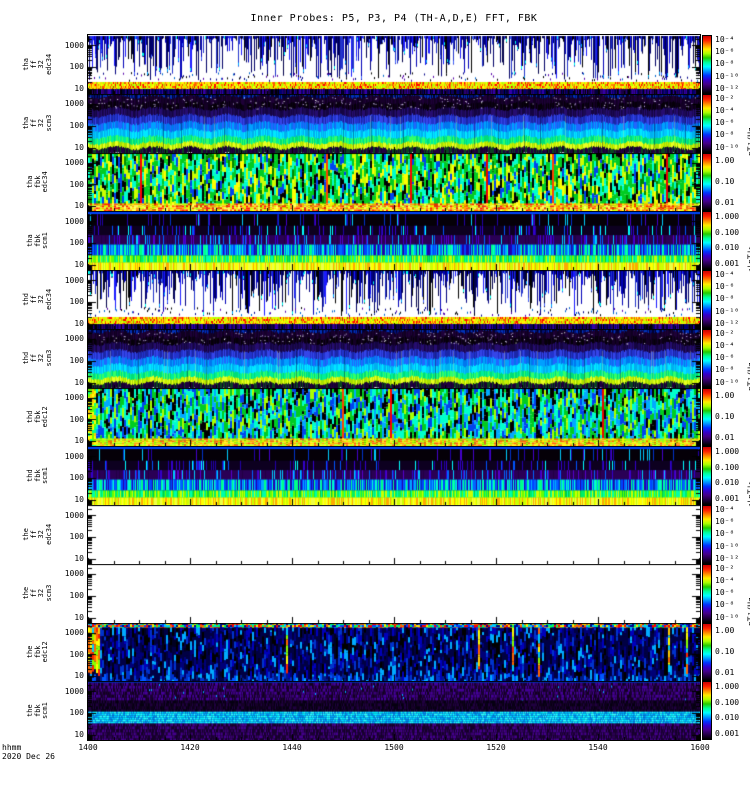 The width and height of the screenshot is (750, 800). I want to click on panel-label-thd-fbk-scm1: thd fbk scm1, so click(37, 476).